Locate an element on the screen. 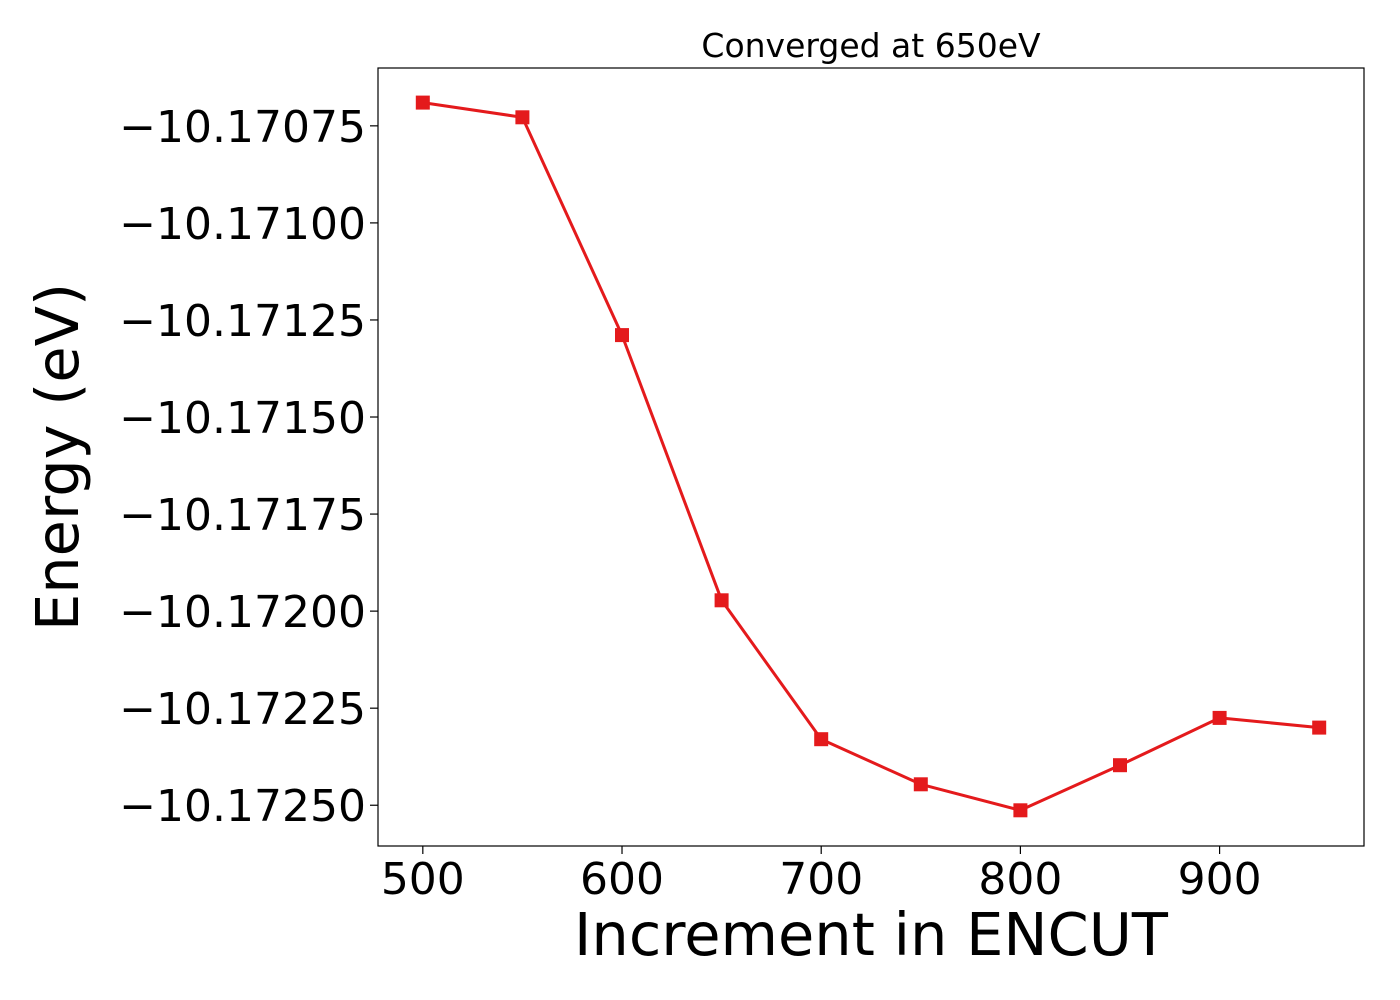 Image resolution: width=1400 pixels, height=1000 pixels. y-tick-label: −10.17125 is located at coordinates (242, 321).